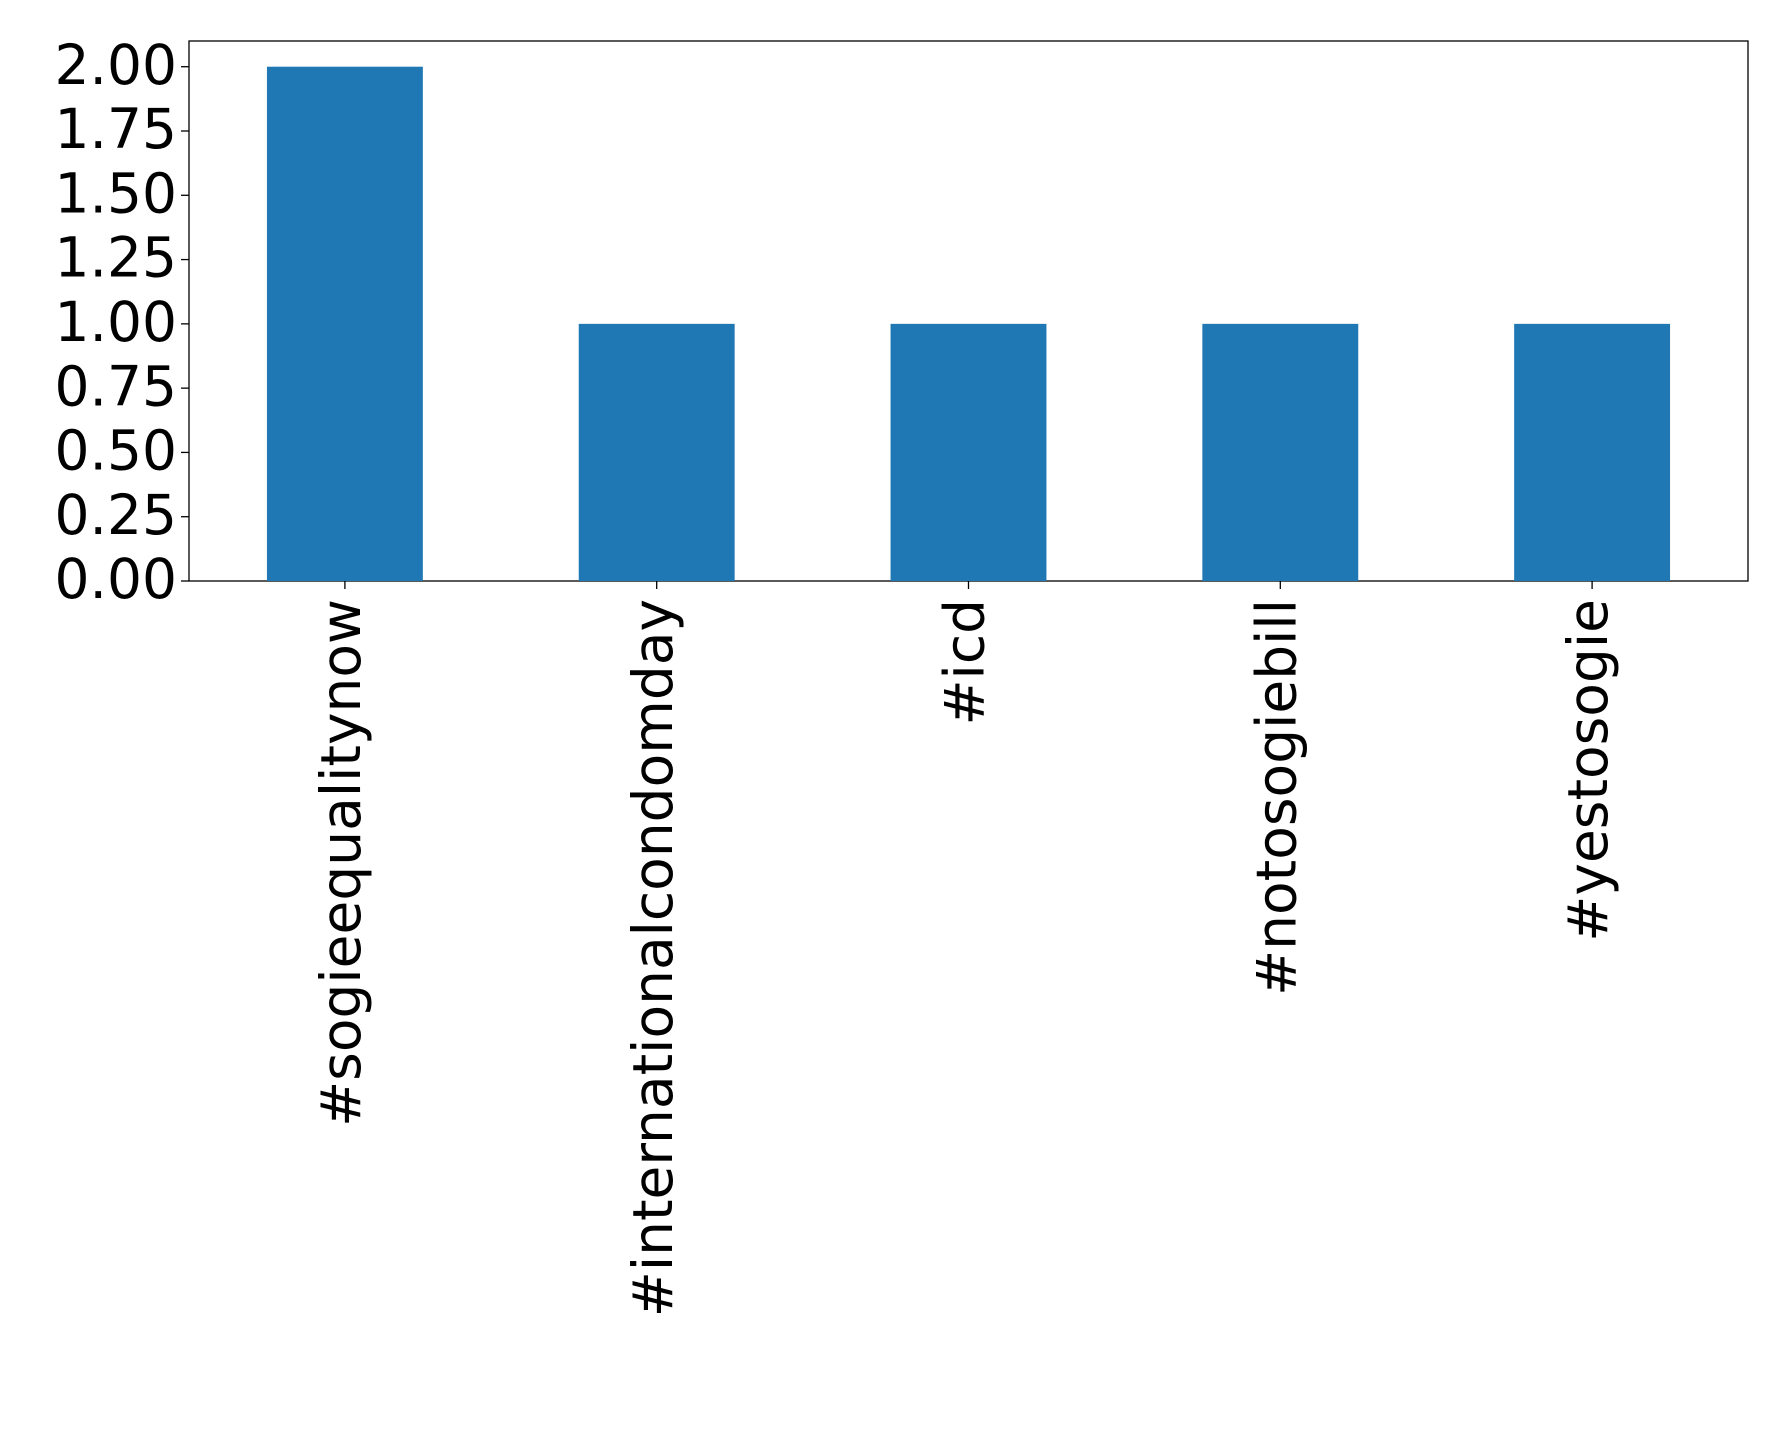 The height and width of the screenshot is (1444, 1778). Describe the element at coordinates (116, 451) in the screenshot. I see `y-tick-label: 0.50` at that location.